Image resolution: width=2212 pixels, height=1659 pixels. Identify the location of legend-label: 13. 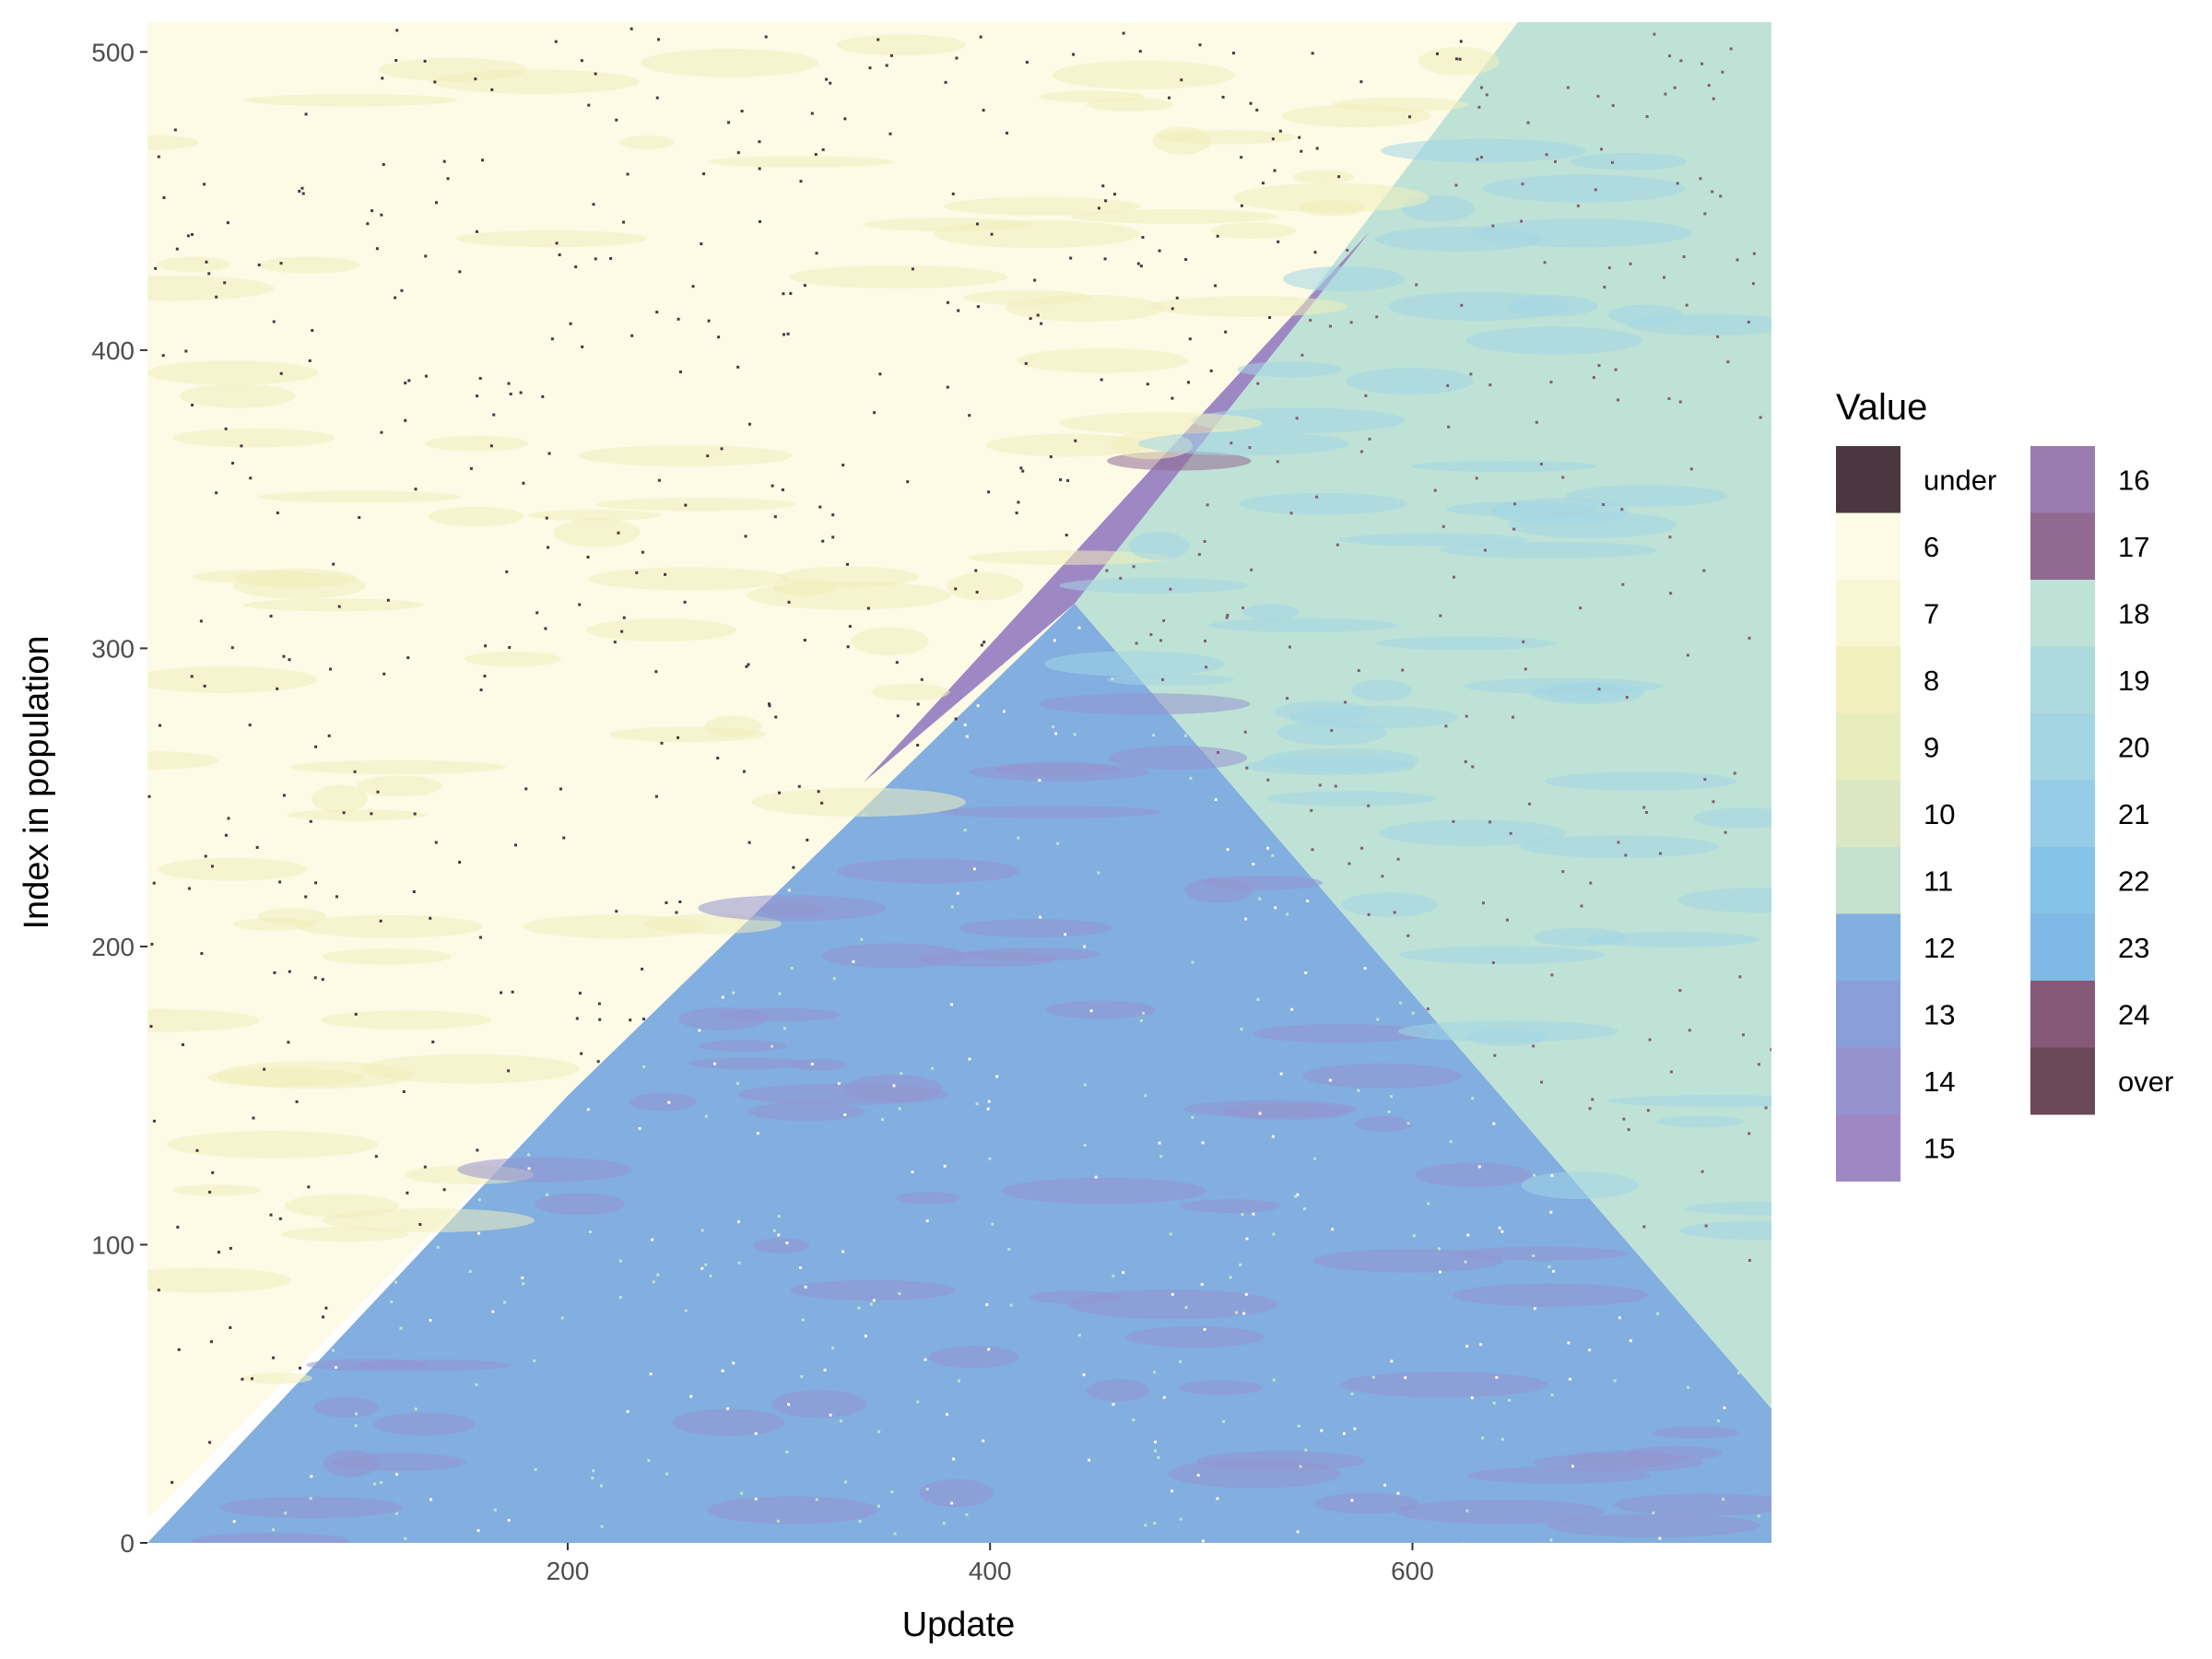
(1939, 1014).